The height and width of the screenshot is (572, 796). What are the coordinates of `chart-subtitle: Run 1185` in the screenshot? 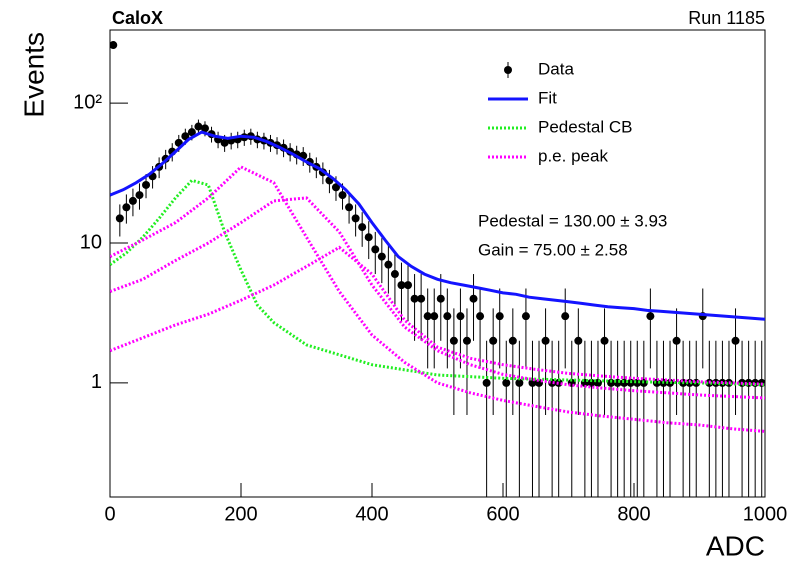 It's located at (726, 18).